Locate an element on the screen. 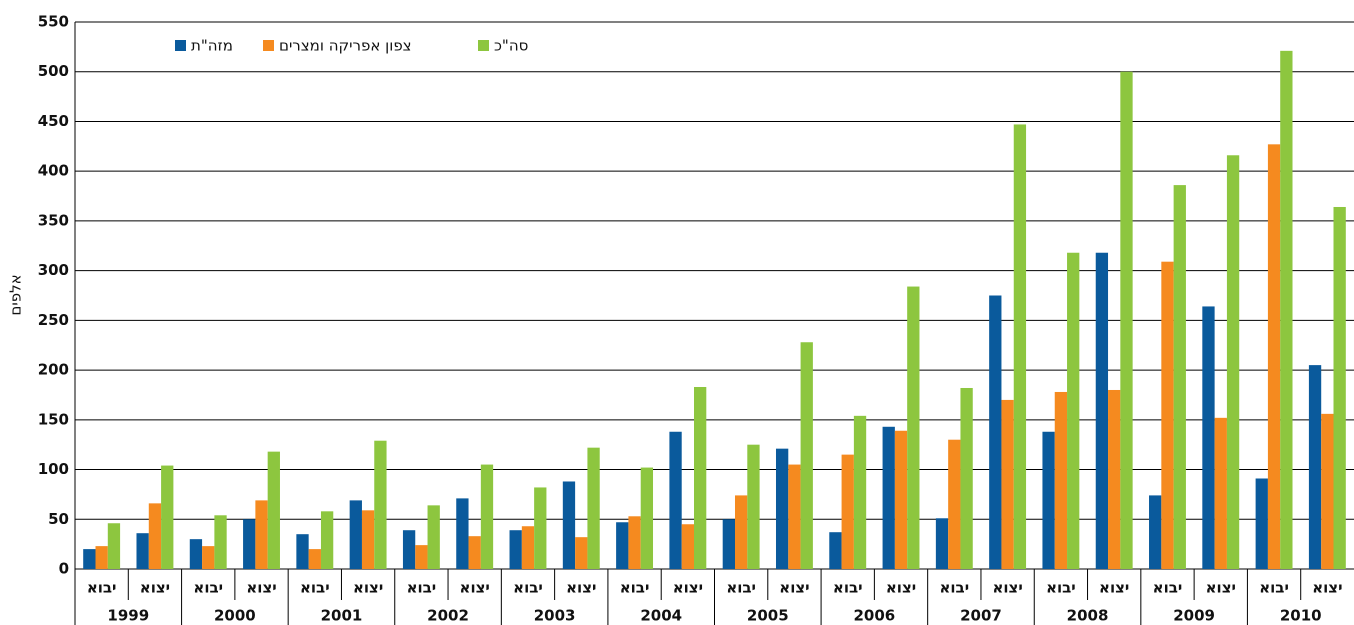 The image size is (1354, 625). legend-label: מזה"ת is located at coordinates (212, 46).